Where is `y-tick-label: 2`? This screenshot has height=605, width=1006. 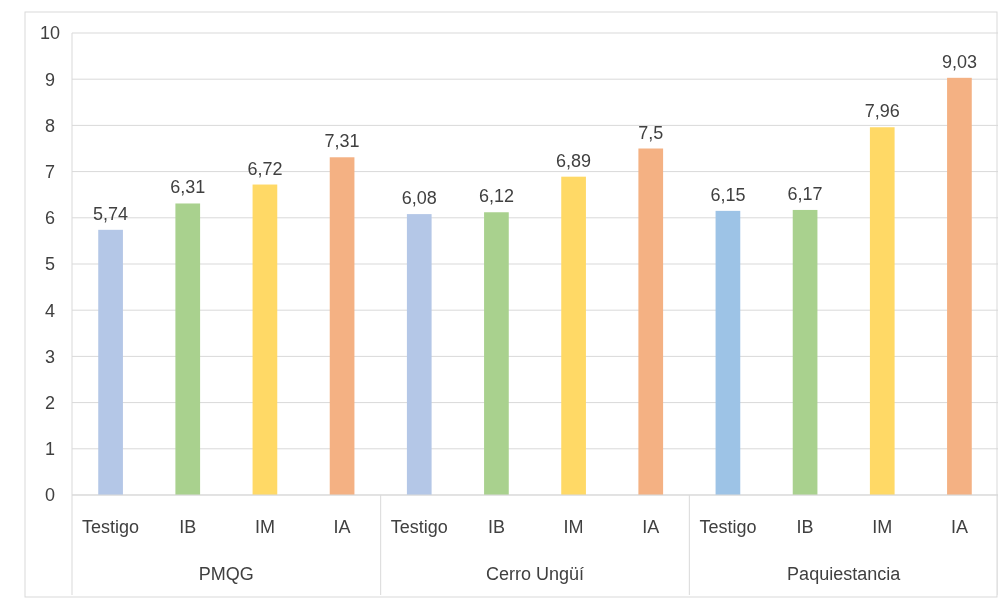 y-tick-label: 2 is located at coordinates (50, 402).